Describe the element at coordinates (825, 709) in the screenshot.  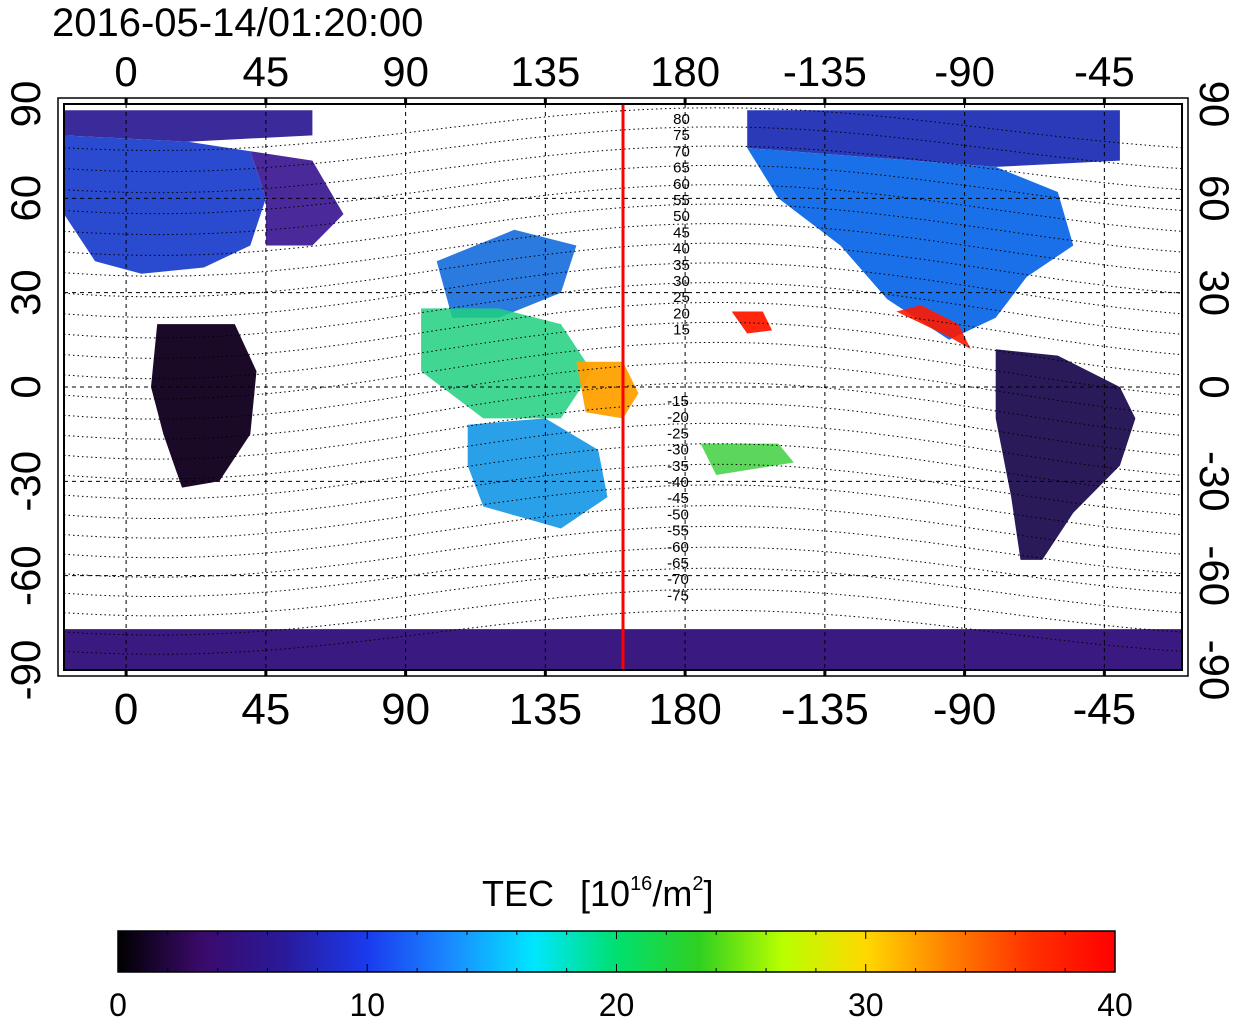
I see `bottom-longitude-tick: -135` at that location.